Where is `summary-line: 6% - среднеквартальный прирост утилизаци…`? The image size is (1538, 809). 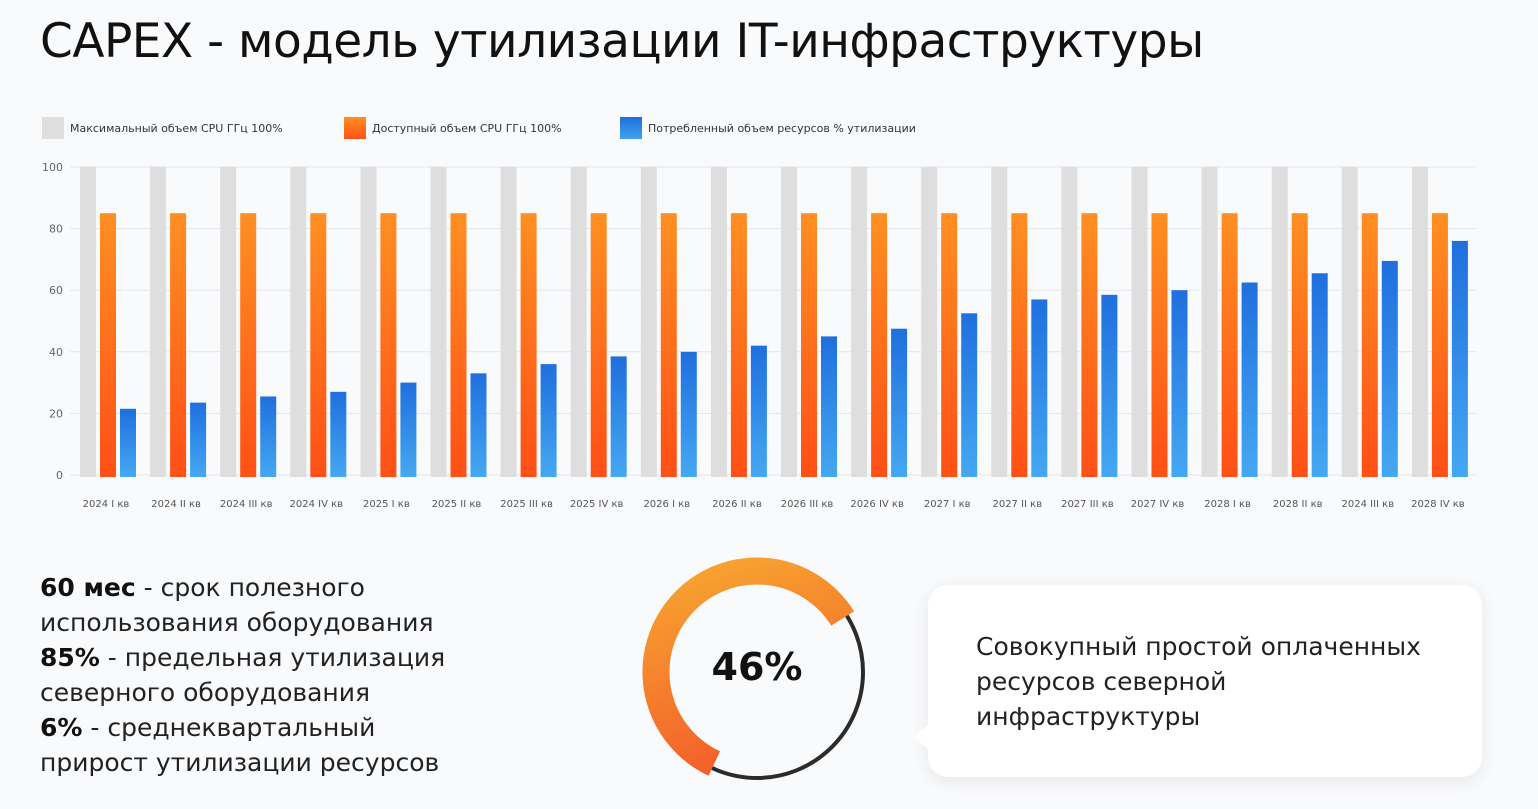
summary-line: 6% - среднеквартальный прирост утилизаци… is located at coordinates (262, 745).